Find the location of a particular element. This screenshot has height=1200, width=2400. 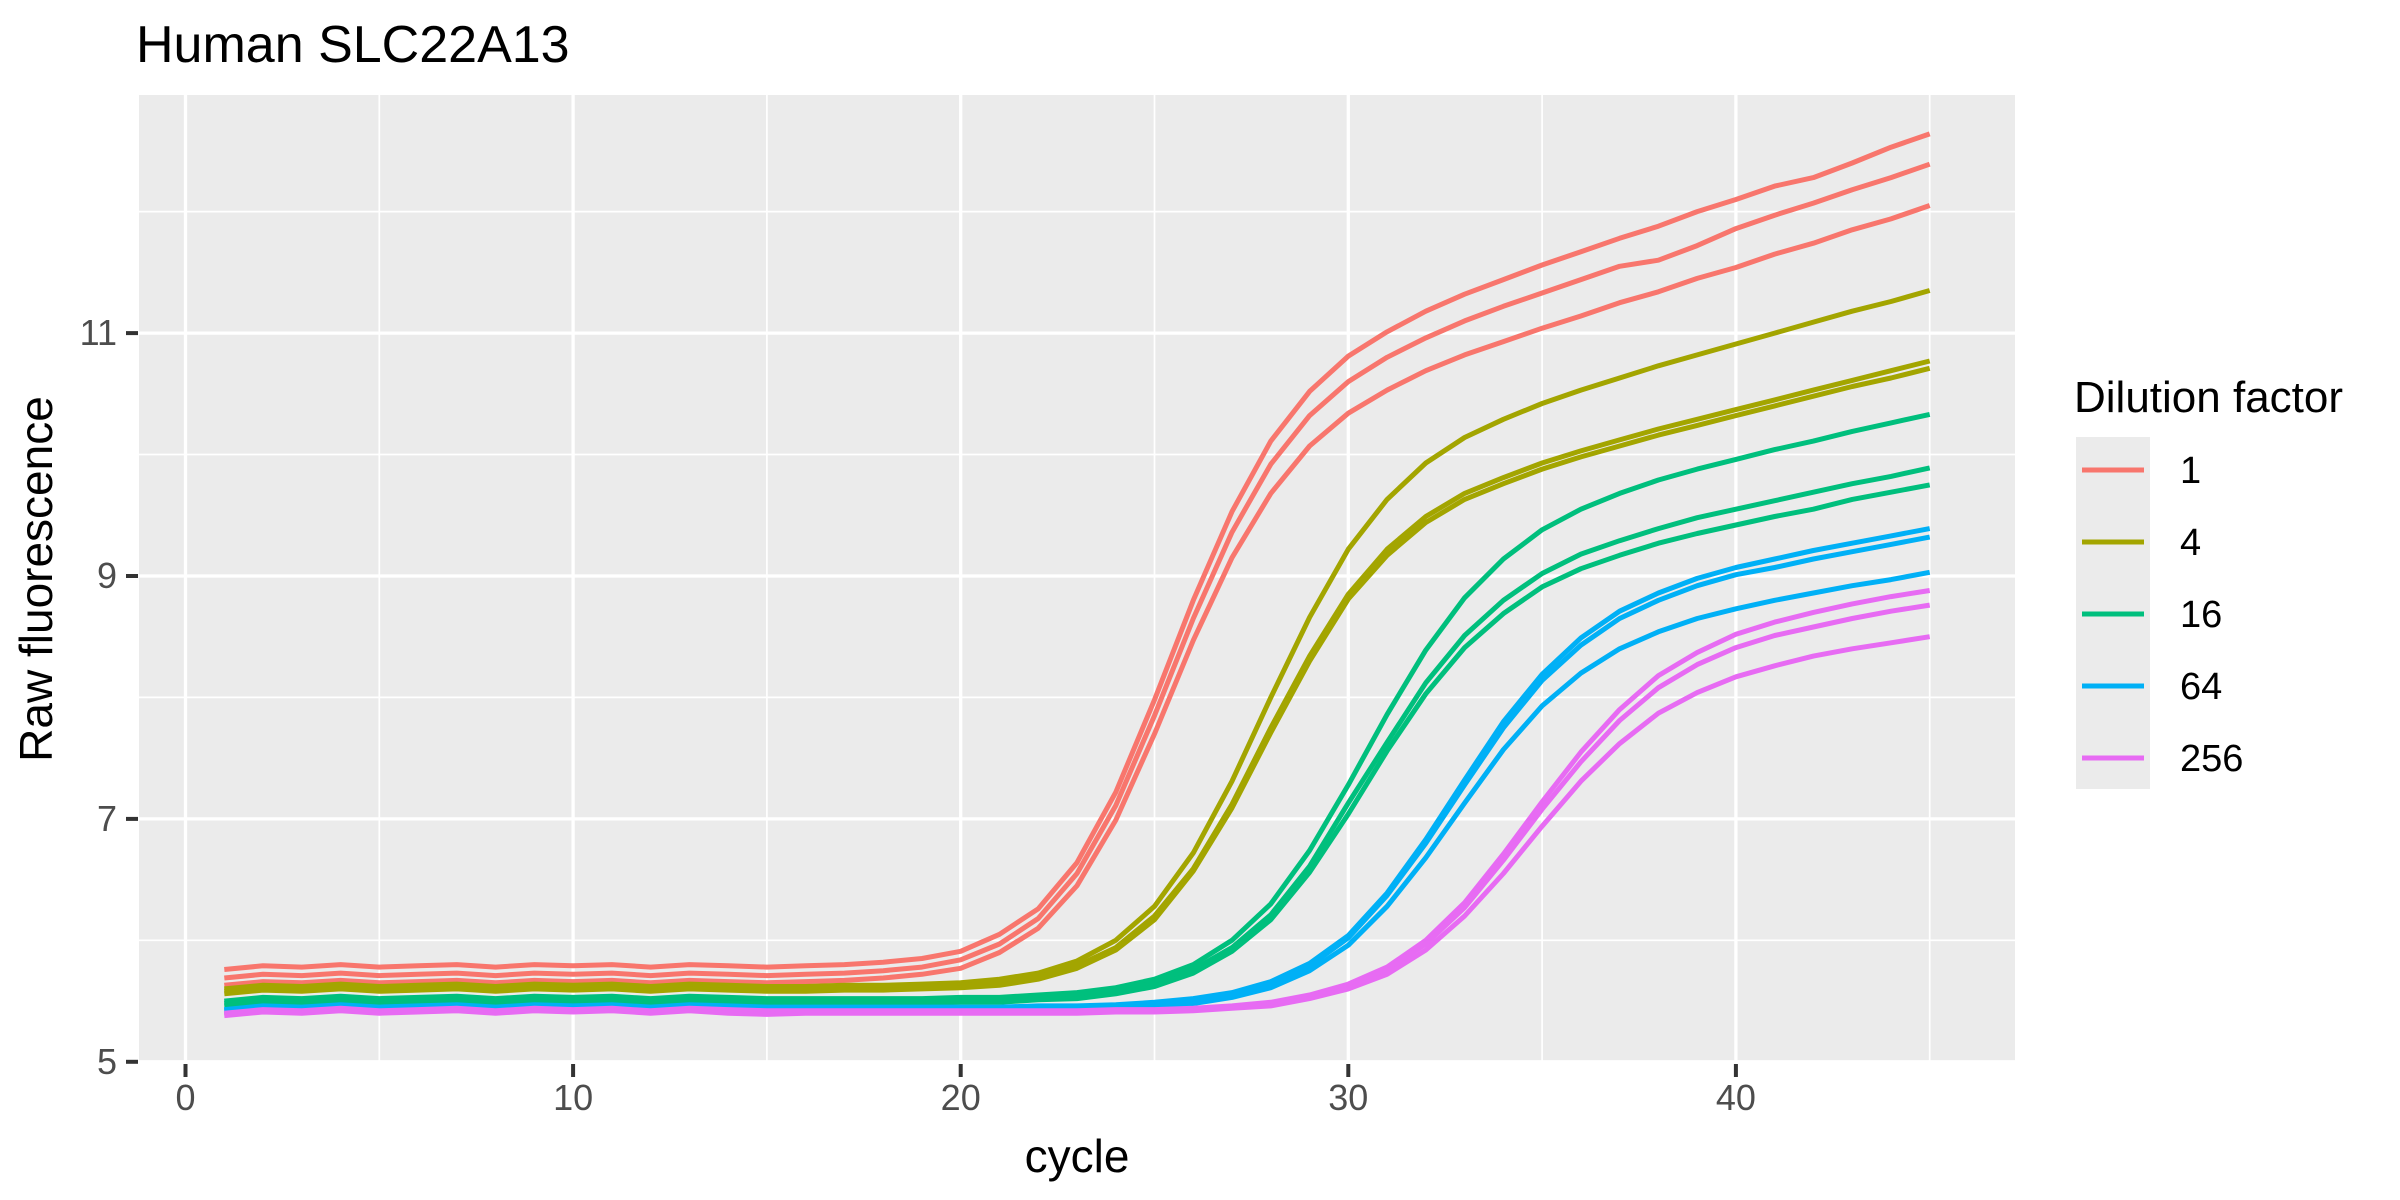

legend-label-16: 16 is located at coordinates (2201, 615).